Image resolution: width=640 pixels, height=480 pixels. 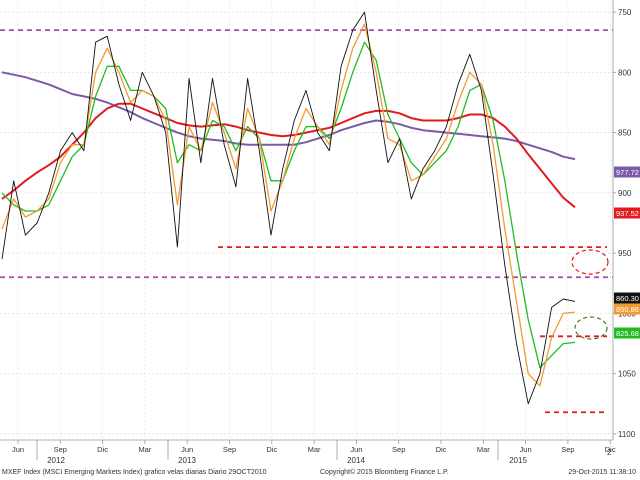 I want to click on year-label: 2013, so click(x=187, y=460).